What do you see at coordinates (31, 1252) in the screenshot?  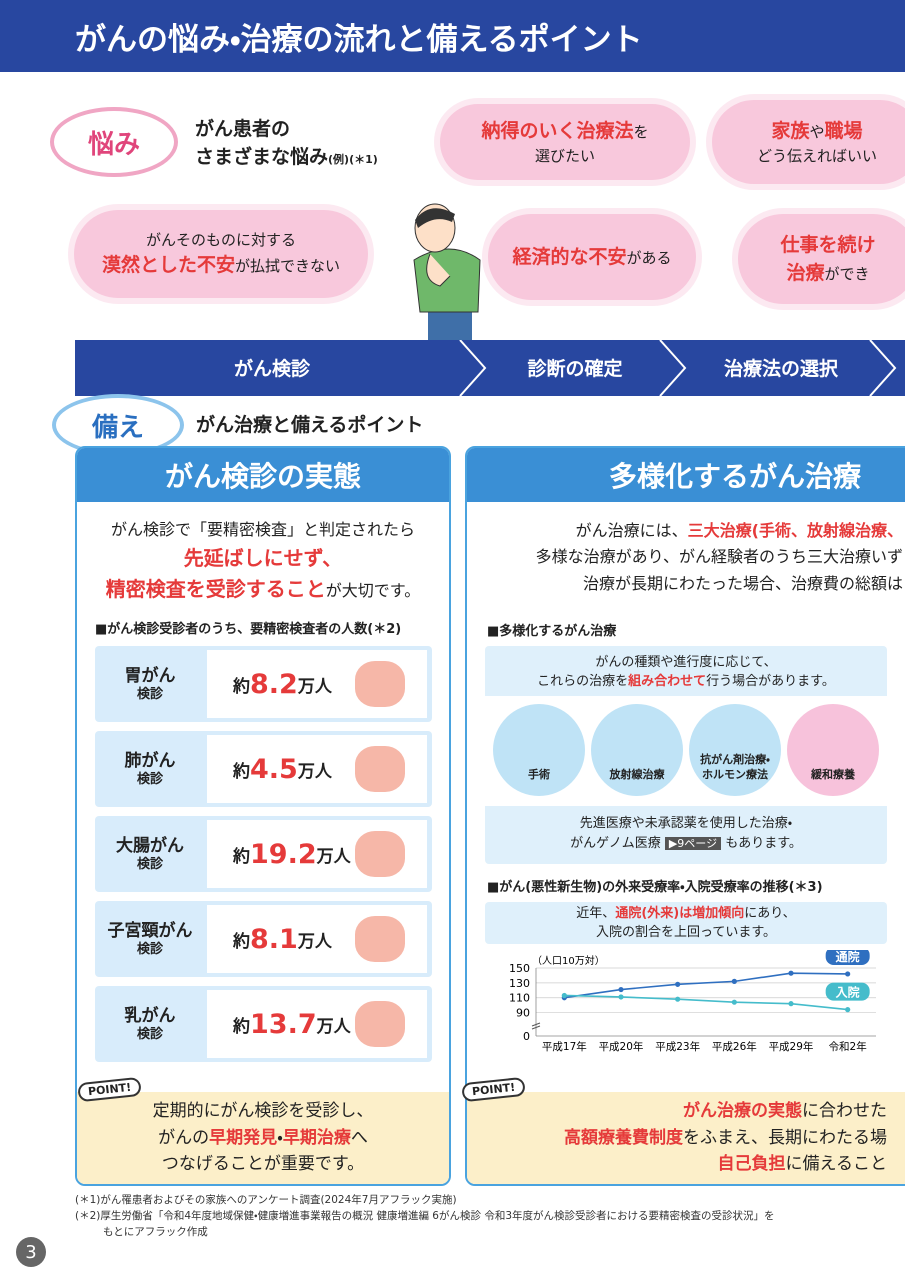 I see `page-number: 3` at bounding box center [31, 1252].